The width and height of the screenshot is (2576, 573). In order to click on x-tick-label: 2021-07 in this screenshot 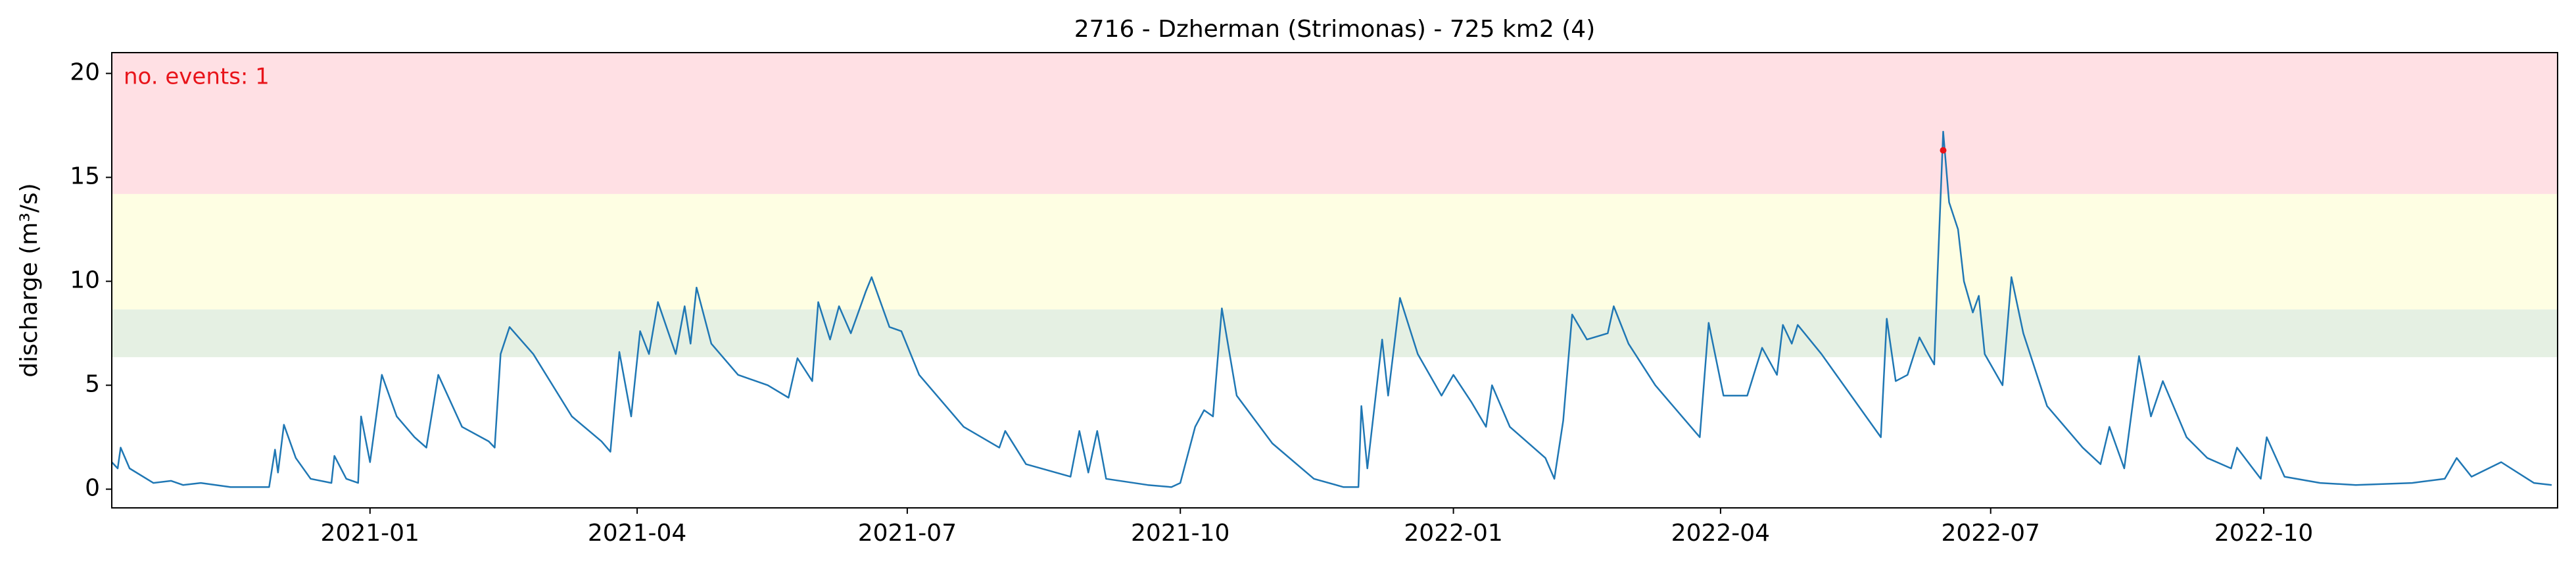, I will do `click(908, 533)`.